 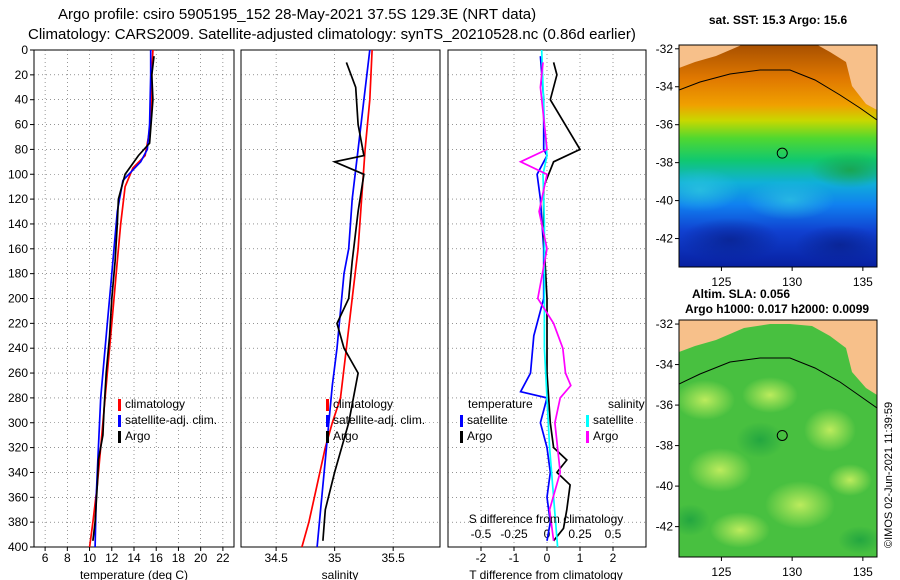 What do you see at coordinates (613, 558) in the screenshot?
I see `x-tick-label: 2` at bounding box center [613, 558].